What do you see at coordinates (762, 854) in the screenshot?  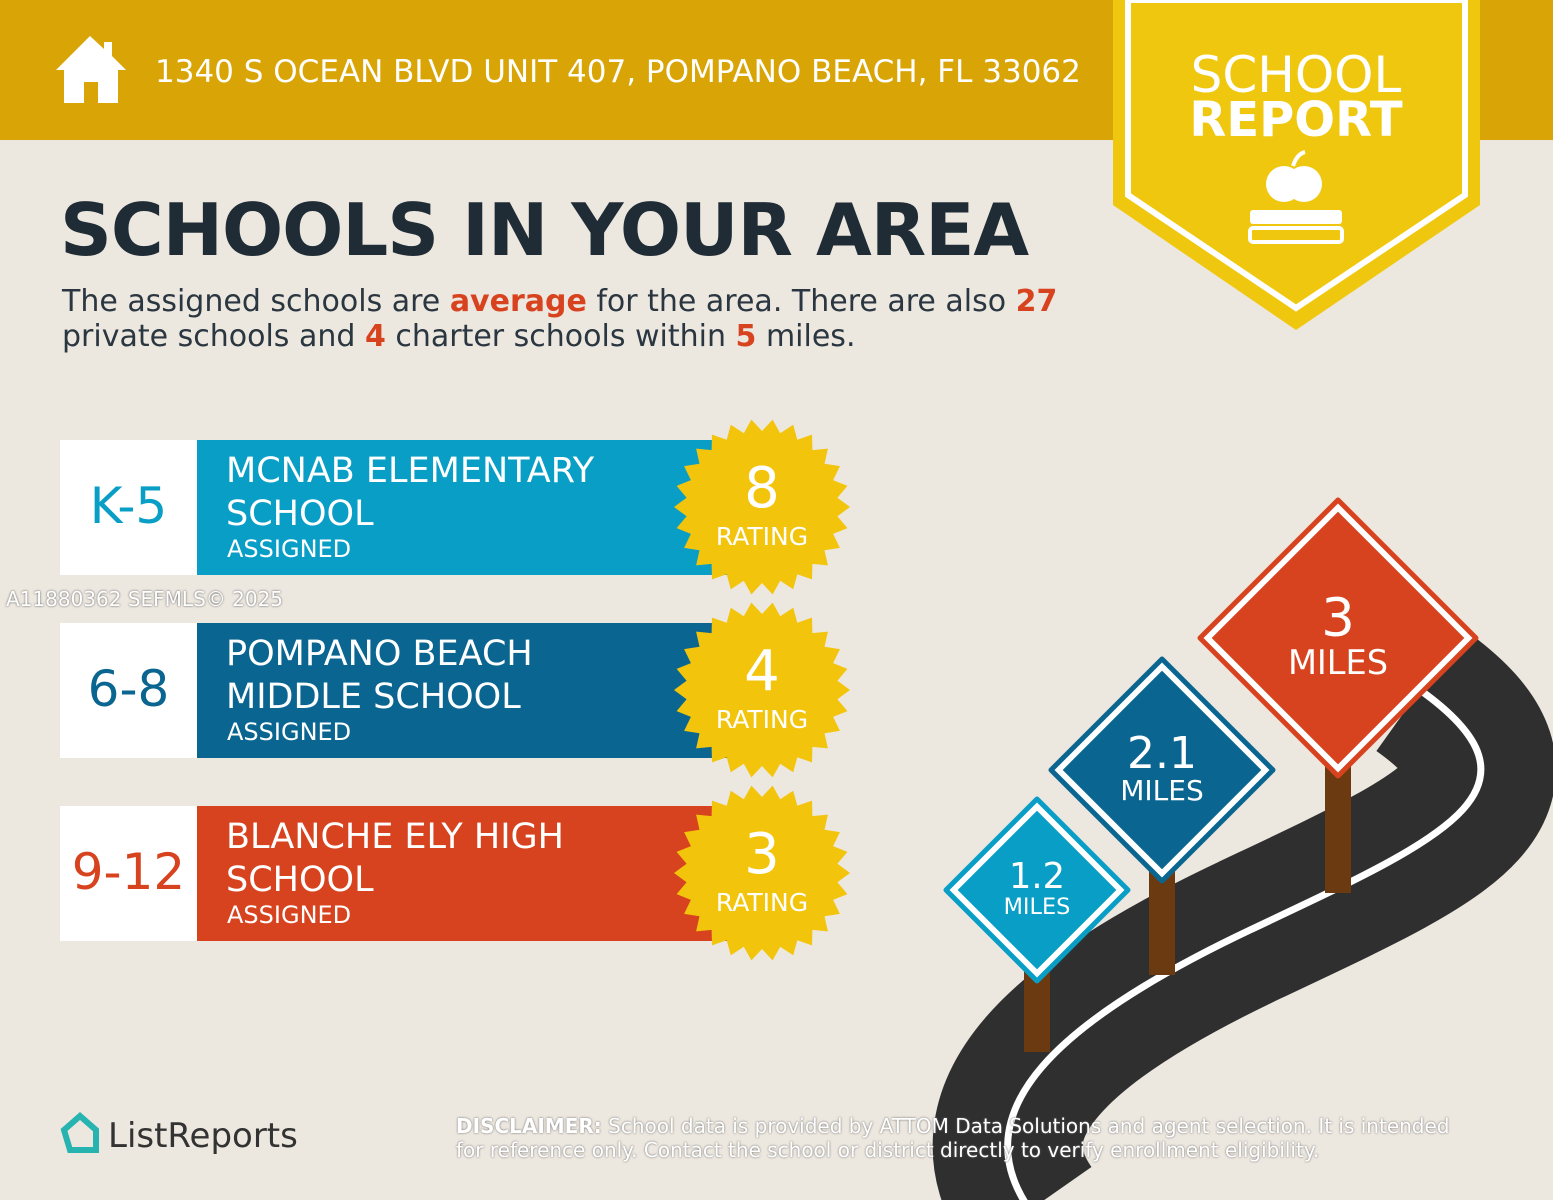 I see `rating-value: 3` at bounding box center [762, 854].